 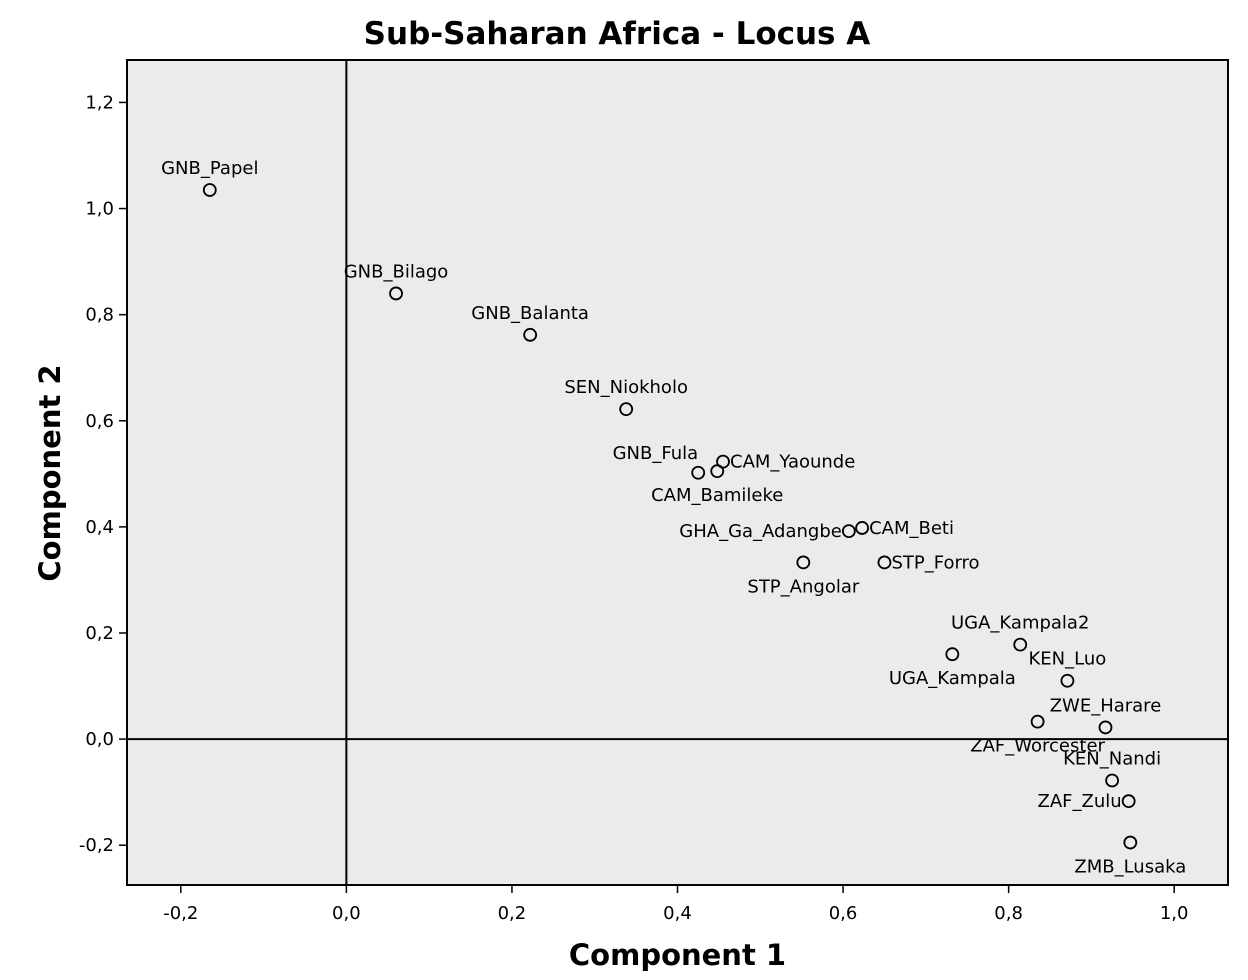 I want to click on x-tick-label: 0,0, so click(x=346, y=913).